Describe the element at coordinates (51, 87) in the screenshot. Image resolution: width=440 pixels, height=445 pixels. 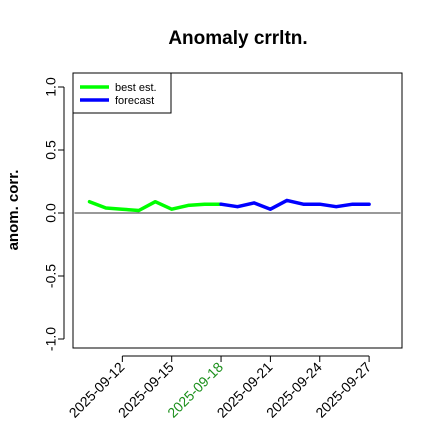
I see `y-tick-label: 1.0` at that location.